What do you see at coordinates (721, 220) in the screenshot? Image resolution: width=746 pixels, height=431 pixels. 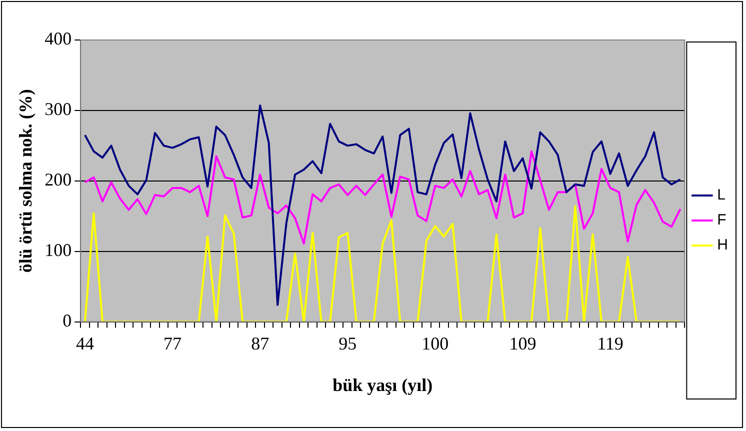 I see `legend-label: F` at bounding box center [721, 220].